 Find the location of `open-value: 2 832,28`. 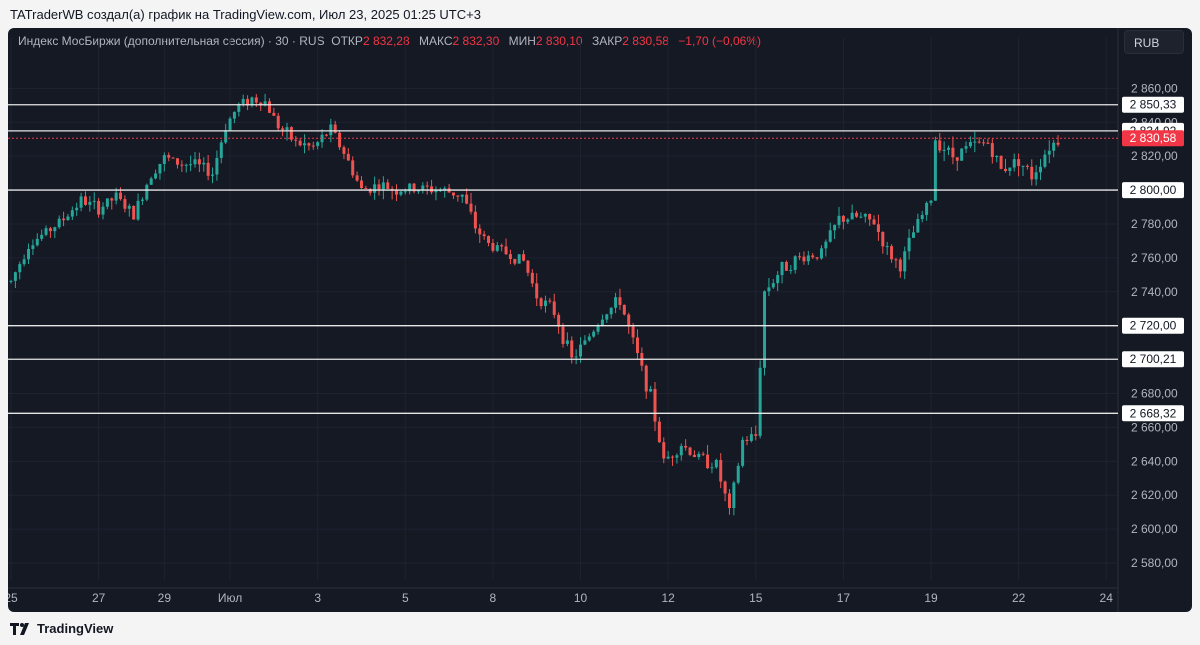

open-value: 2 832,28 is located at coordinates (386, 41).